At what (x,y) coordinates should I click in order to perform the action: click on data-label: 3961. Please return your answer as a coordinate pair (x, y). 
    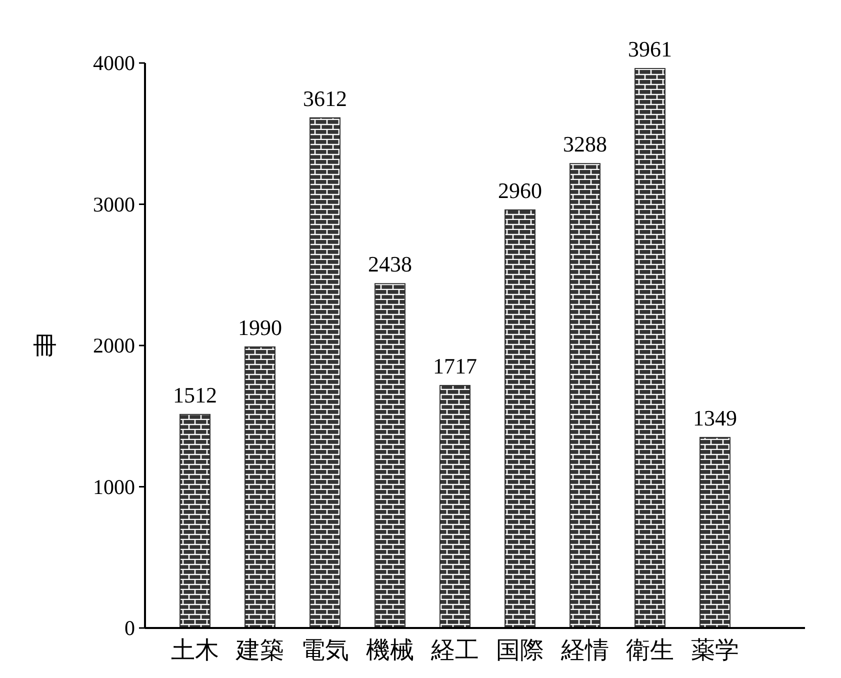
    Looking at the image, I should click on (650, 49).